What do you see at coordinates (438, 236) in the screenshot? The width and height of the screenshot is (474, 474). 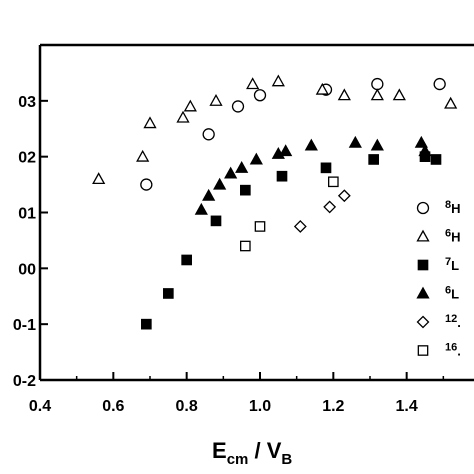 I see `legend-item: 6H` at bounding box center [438, 236].